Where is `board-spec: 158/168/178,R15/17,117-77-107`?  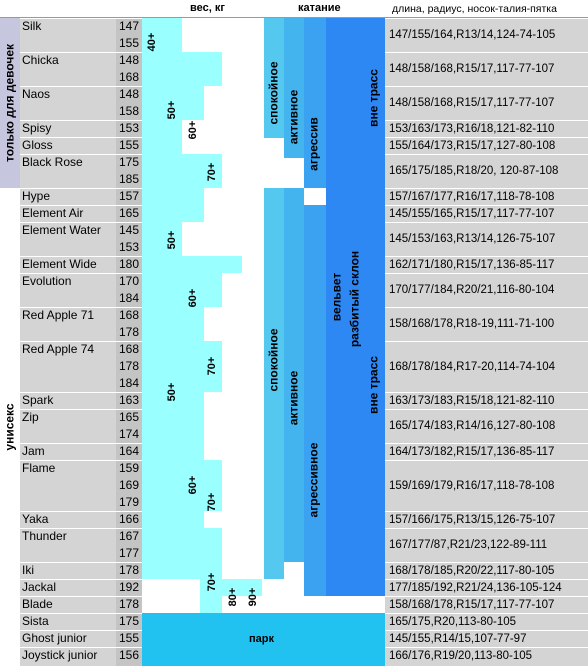
board-spec: 158/168/178,R15/17,117-77-107 is located at coordinates (472, 605).